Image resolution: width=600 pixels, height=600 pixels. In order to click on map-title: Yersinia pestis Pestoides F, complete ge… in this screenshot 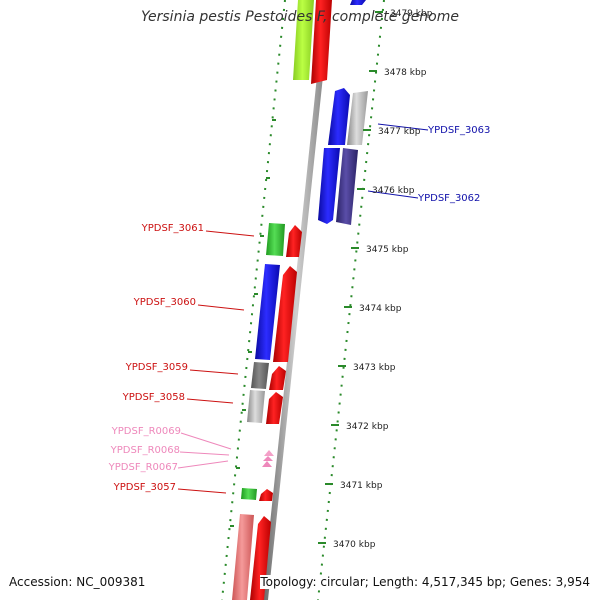, I will do `click(300, 17)`.